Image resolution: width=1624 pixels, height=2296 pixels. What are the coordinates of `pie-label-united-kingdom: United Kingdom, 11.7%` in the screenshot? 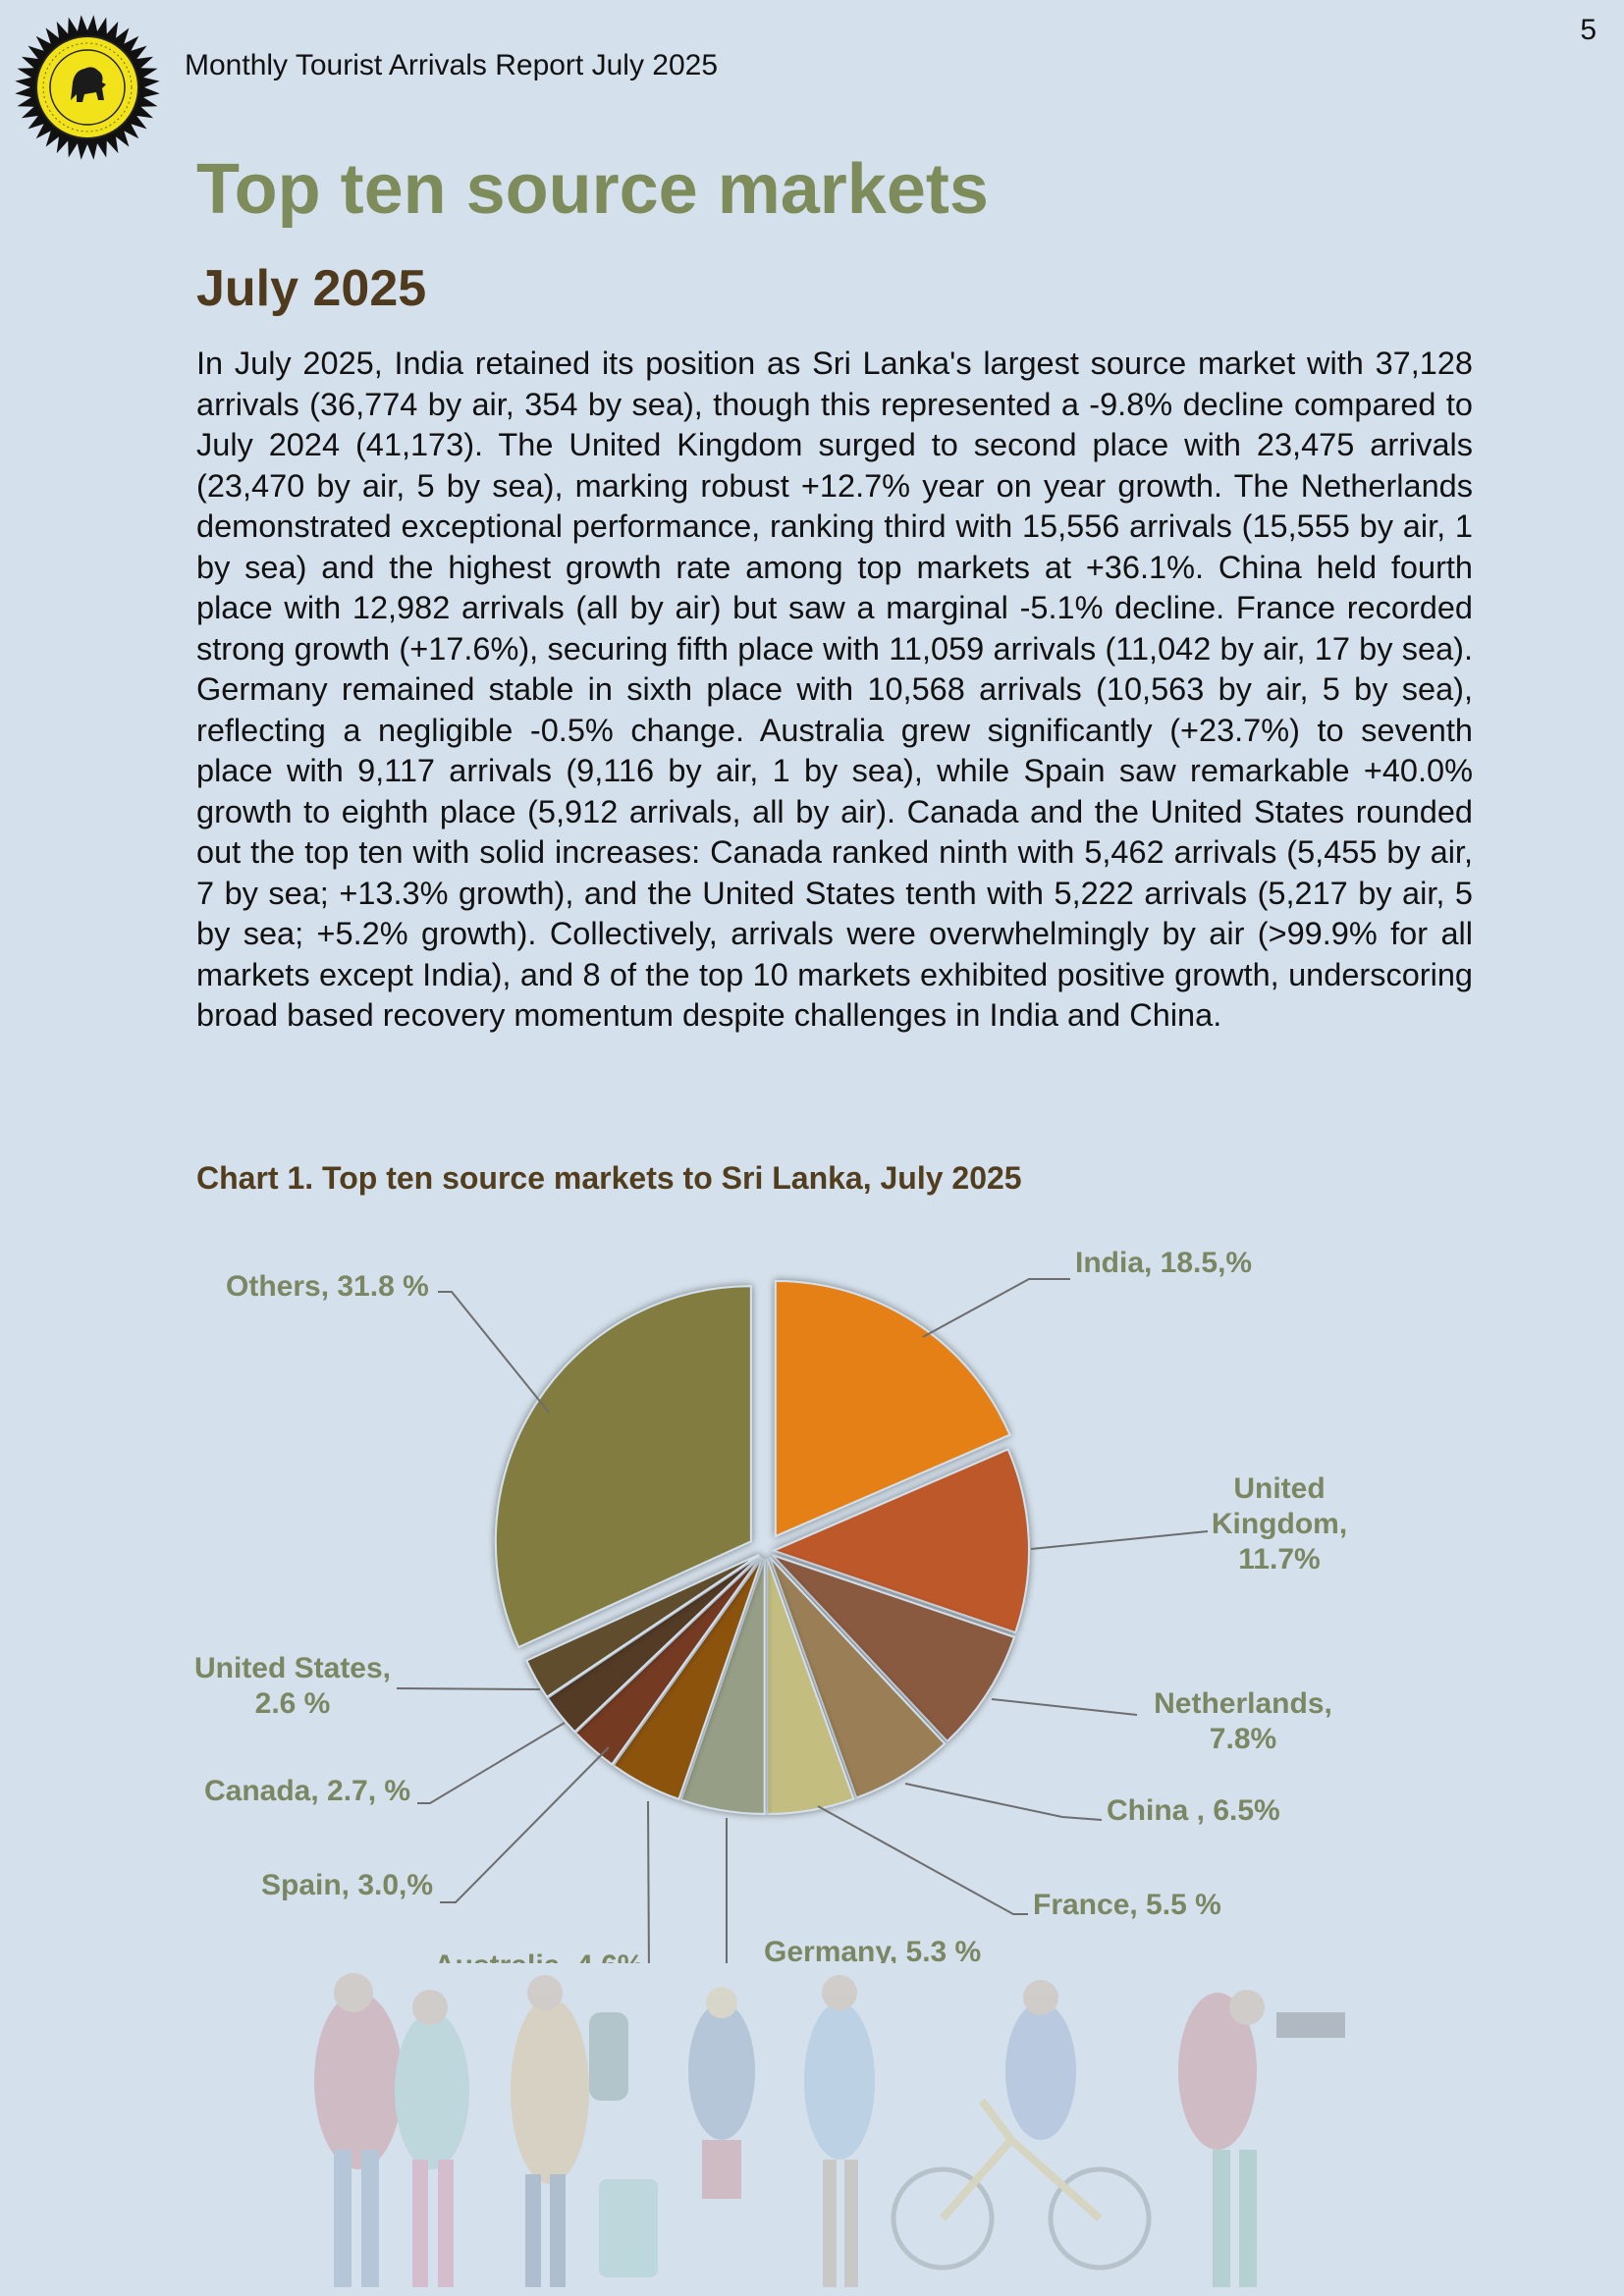 It's located at (1279, 1523).